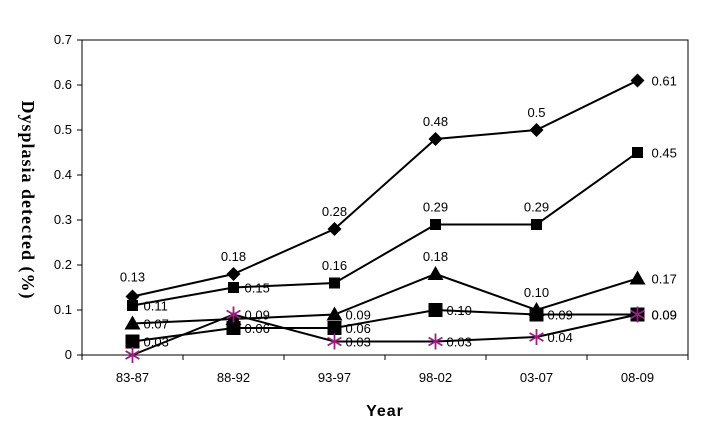 The height and width of the screenshot is (445, 720). What do you see at coordinates (536, 377) in the screenshot?
I see `x-tick-label: 03-07` at bounding box center [536, 377].